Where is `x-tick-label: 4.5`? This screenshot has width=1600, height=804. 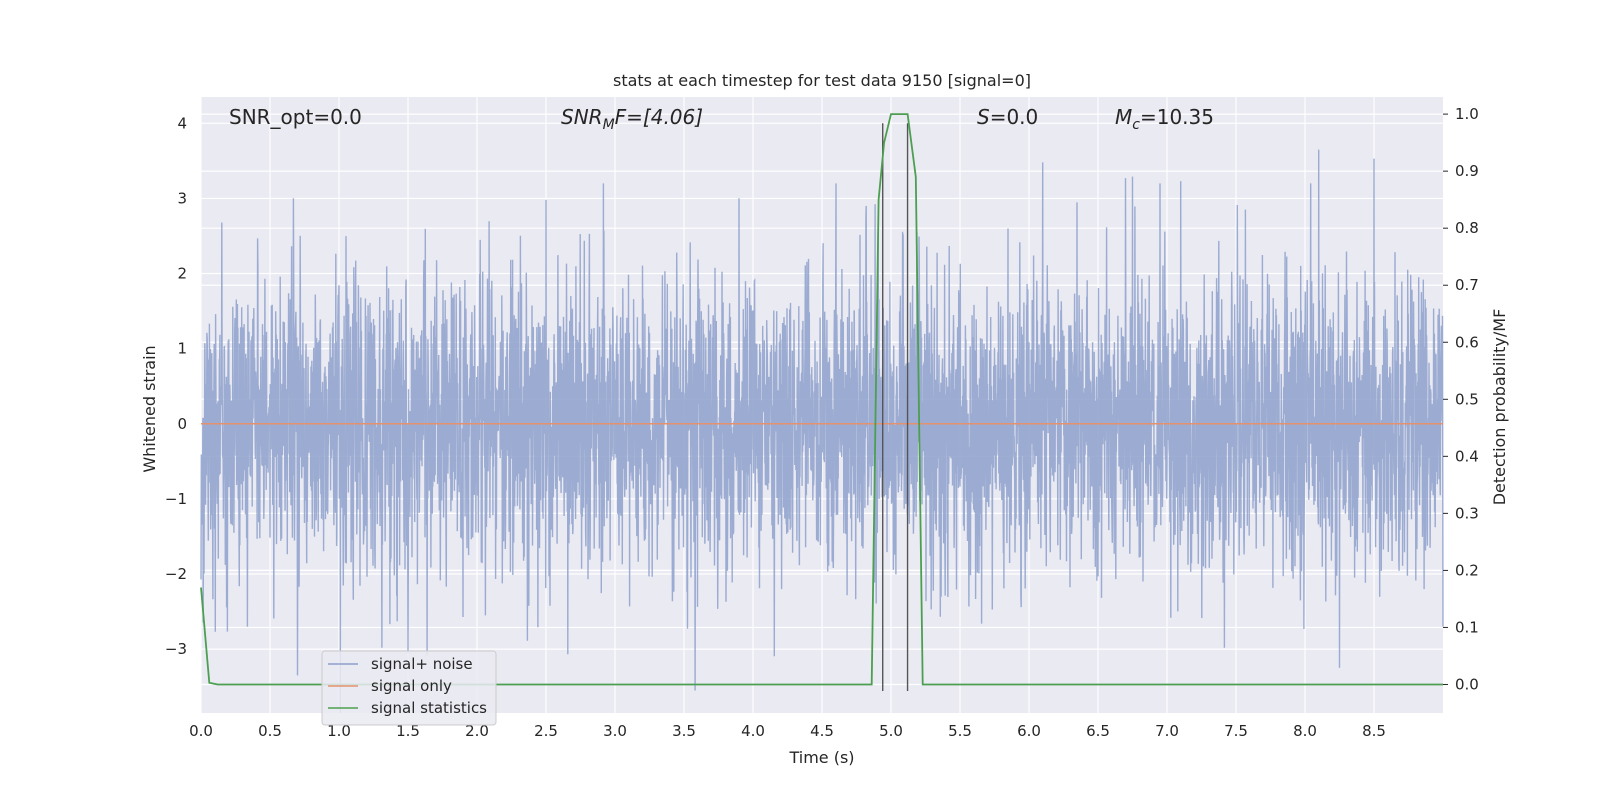
x-tick-label: 4.5 is located at coordinates (822, 731).